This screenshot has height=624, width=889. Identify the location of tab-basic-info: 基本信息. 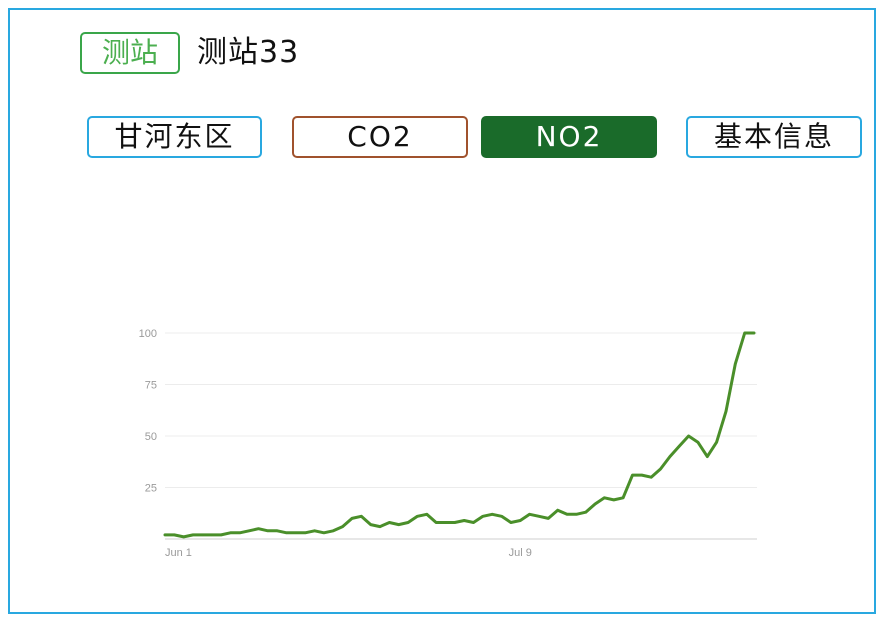
(774, 137).